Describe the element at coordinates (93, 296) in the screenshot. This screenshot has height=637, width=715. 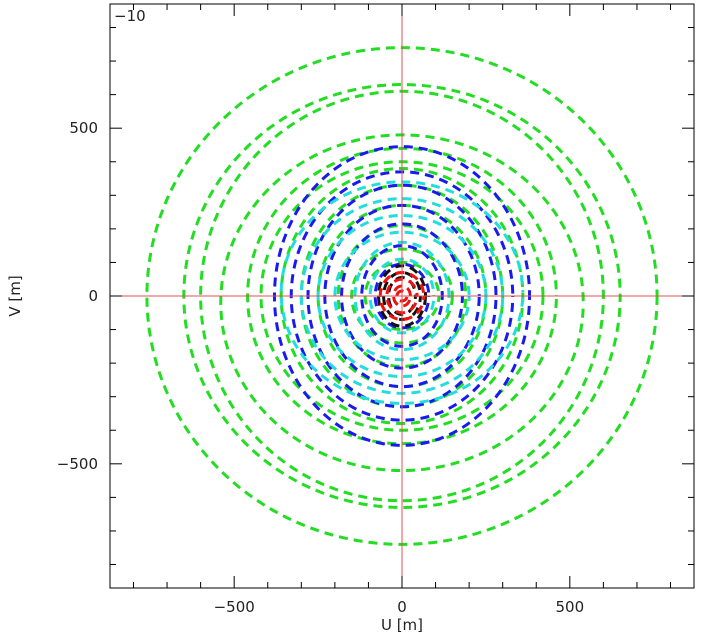
I see `y-tick-label: 0` at that location.